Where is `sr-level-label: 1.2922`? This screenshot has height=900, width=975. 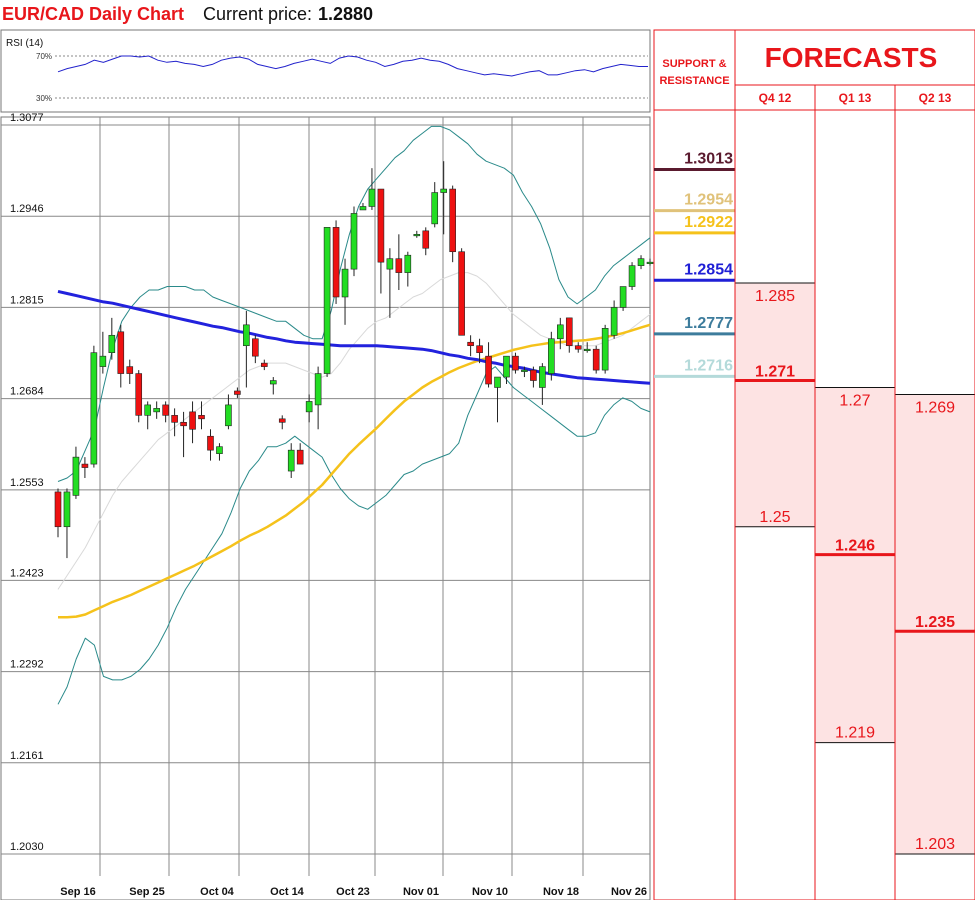 sr-level-label: 1.2922 is located at coordinates (708, 222).